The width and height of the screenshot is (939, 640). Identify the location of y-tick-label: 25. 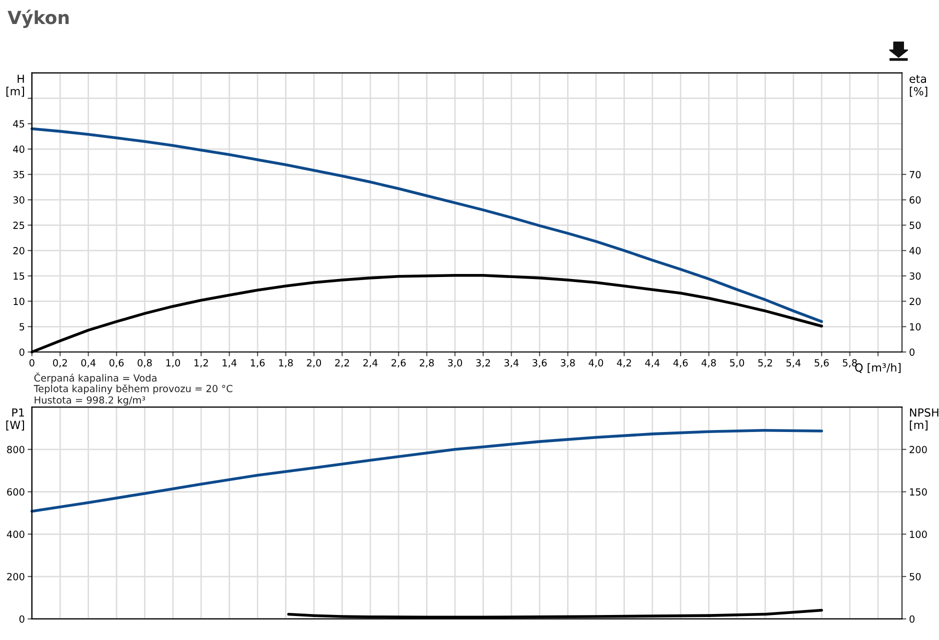
(18, 225).